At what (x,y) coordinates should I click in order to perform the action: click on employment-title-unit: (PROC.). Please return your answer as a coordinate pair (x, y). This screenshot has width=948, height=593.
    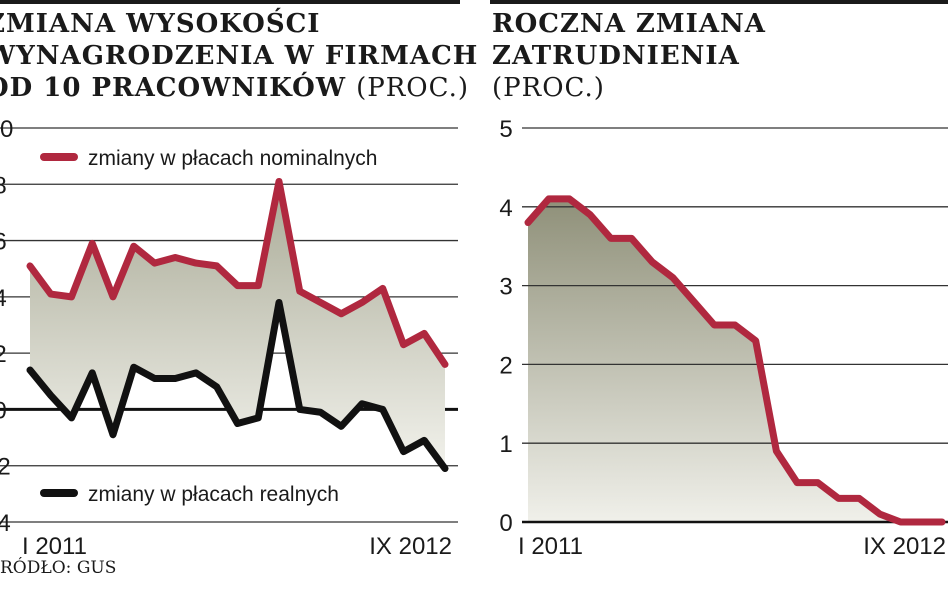
    Looking at the image, I should click on (548, 88).